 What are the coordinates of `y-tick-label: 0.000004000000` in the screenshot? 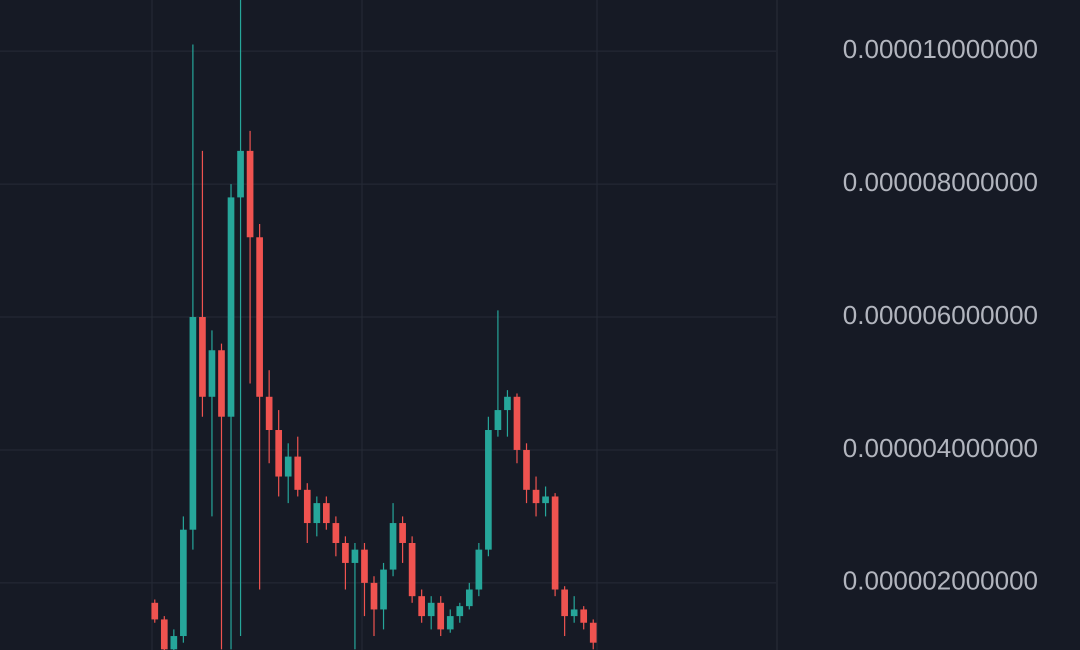 It's located at (940, 448).